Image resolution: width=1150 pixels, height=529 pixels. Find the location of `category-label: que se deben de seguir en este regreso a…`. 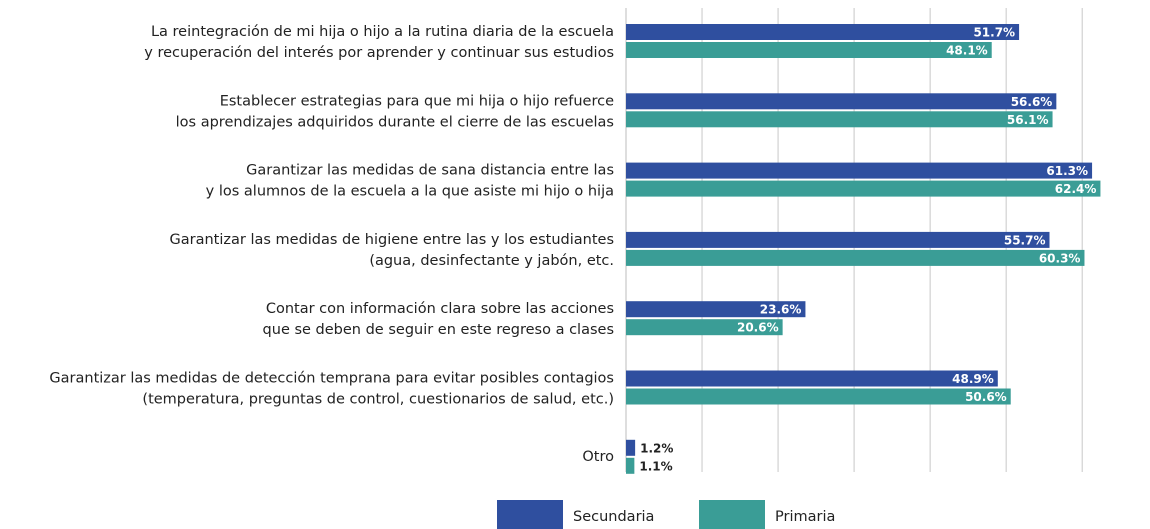

category-label: que se deben de seguir en este regreso a… is located at coordinates (438, 330).